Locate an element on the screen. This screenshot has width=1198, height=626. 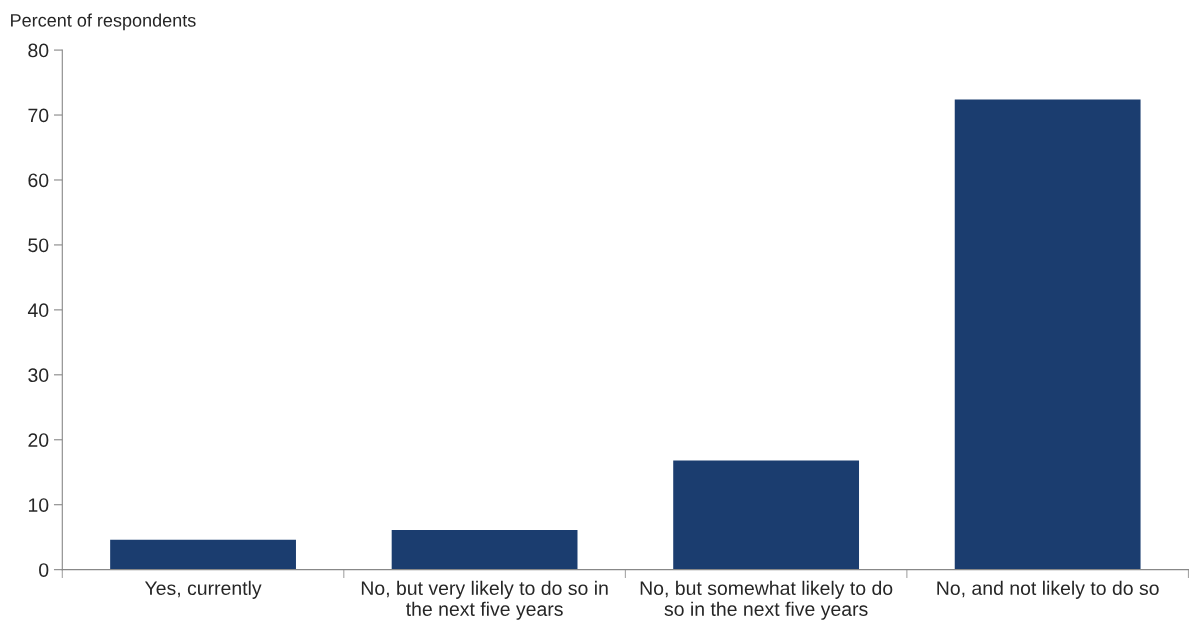
y-tick-label: 50 is located at coordinates (38, 245).